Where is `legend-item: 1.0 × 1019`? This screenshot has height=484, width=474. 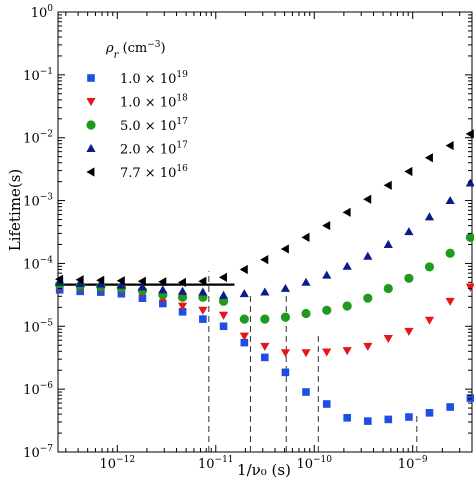
legend-item: 1.0 × 1019 is located at coordinates (137, 78).